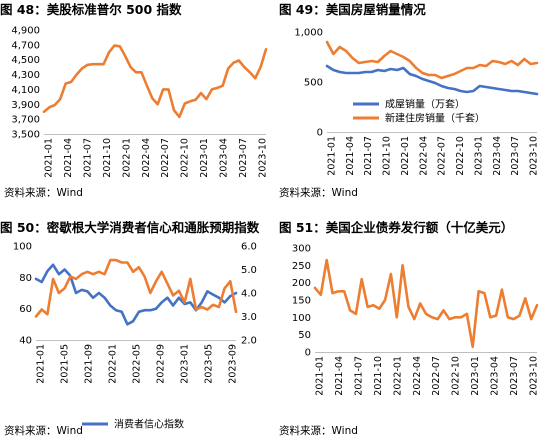 This screenshot has width=550, height=439. Describe the element at coordinates (130, 227) in the screenshot. I see `chart-title: 图 50：密歇根大学消费者信心和通胀预期指数` at that location.